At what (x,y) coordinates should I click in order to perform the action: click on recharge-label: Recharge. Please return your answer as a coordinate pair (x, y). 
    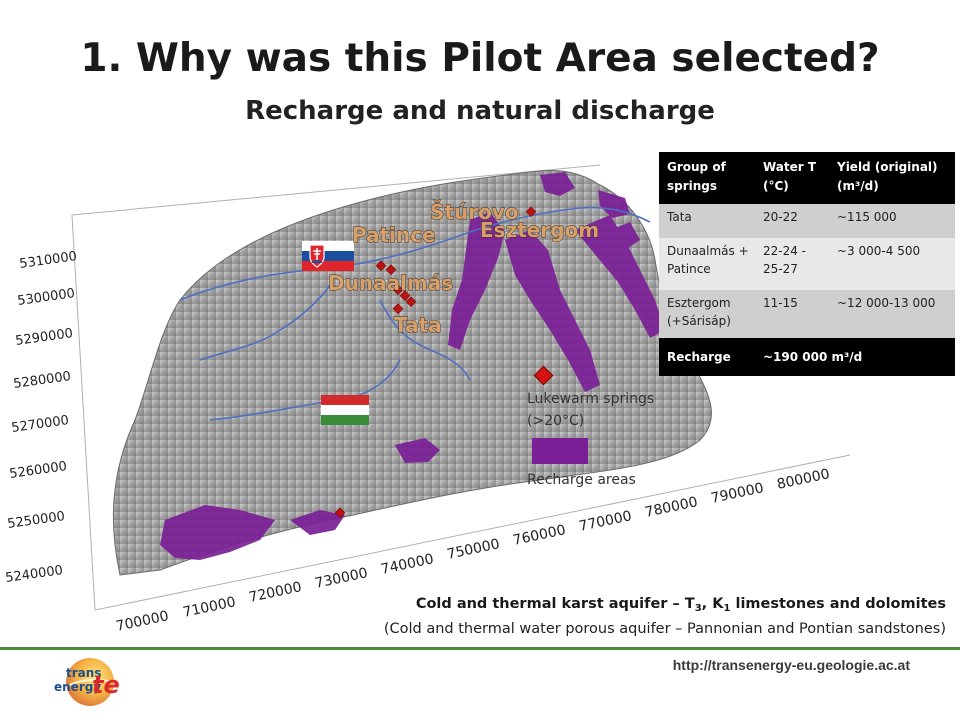
    Looking at the image, I should click on (707, 357).